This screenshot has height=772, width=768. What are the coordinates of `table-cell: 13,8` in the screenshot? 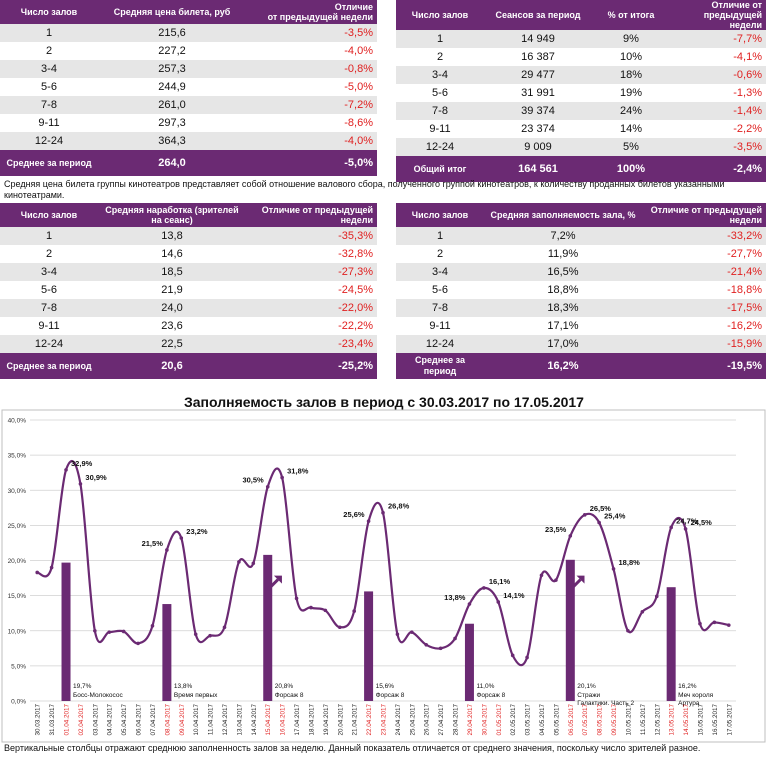 It's located at (172, 236).